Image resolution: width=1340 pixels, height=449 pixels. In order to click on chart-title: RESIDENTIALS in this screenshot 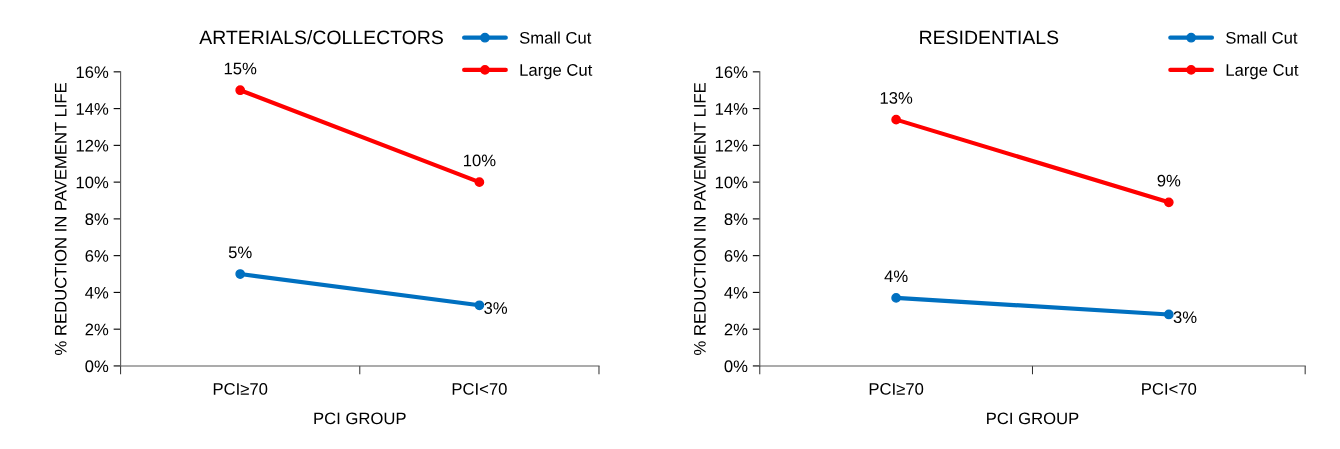, I will do `click(989, 37)`.